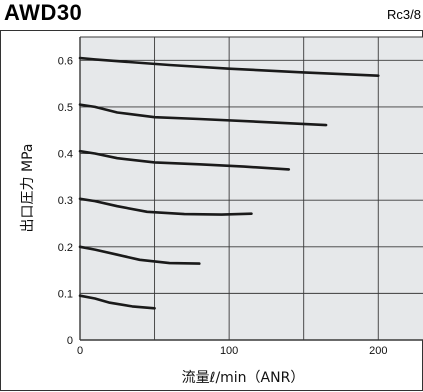 Image resolution: width=423 pixels, height=392 pixels. I want to click on y-tick-label: 0.6, so click(65, 61).